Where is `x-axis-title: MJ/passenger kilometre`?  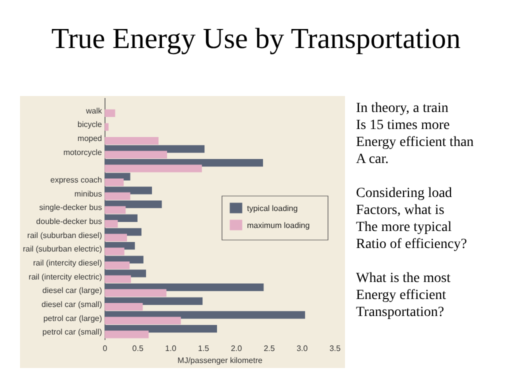 x-axis-title: MJ/passenger kilometre is located at coordinates (221, 360).